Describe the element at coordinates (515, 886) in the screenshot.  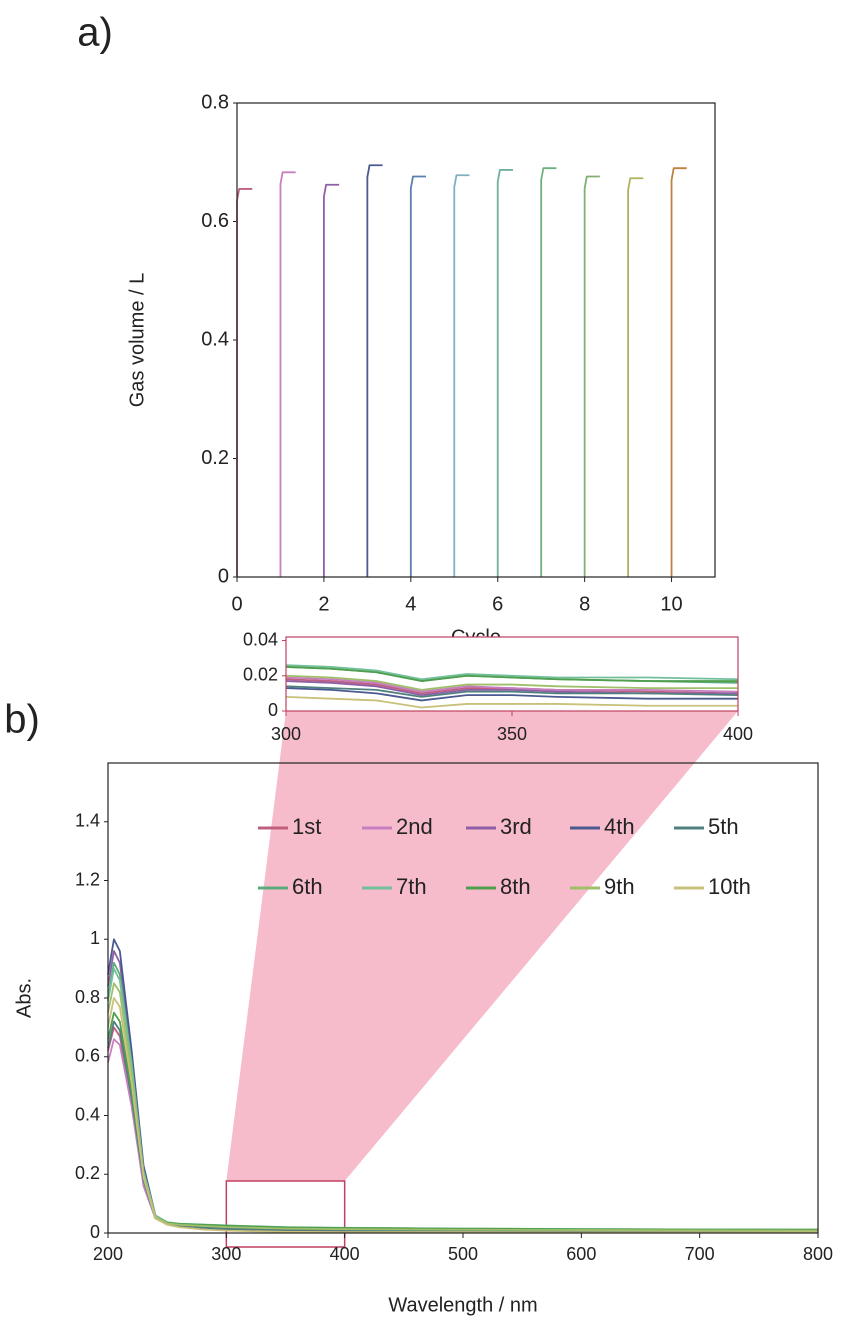
I see `legend-label: 8th` at that location.